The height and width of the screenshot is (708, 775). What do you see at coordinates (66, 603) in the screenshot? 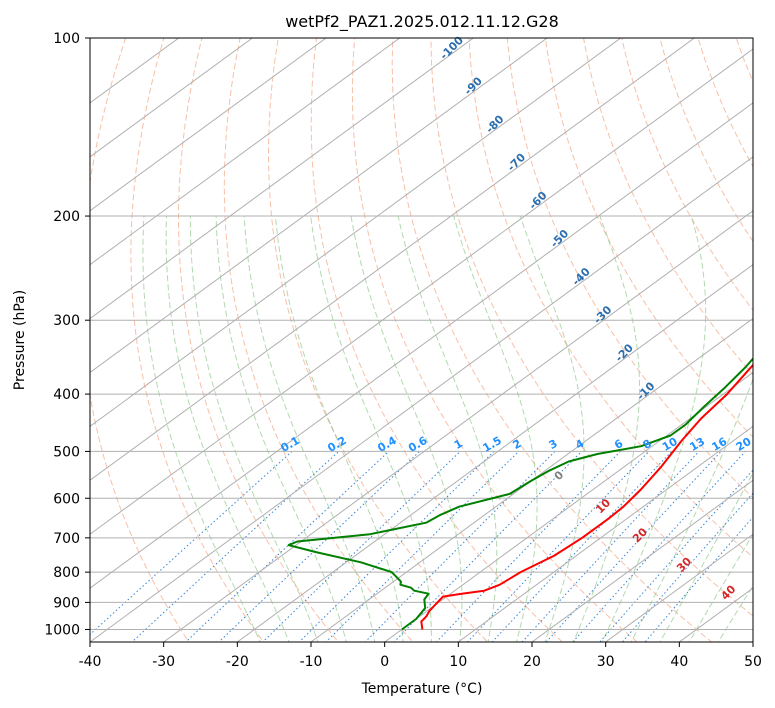
I see `y-tick-label: 900` at bounding box center [66, 603].